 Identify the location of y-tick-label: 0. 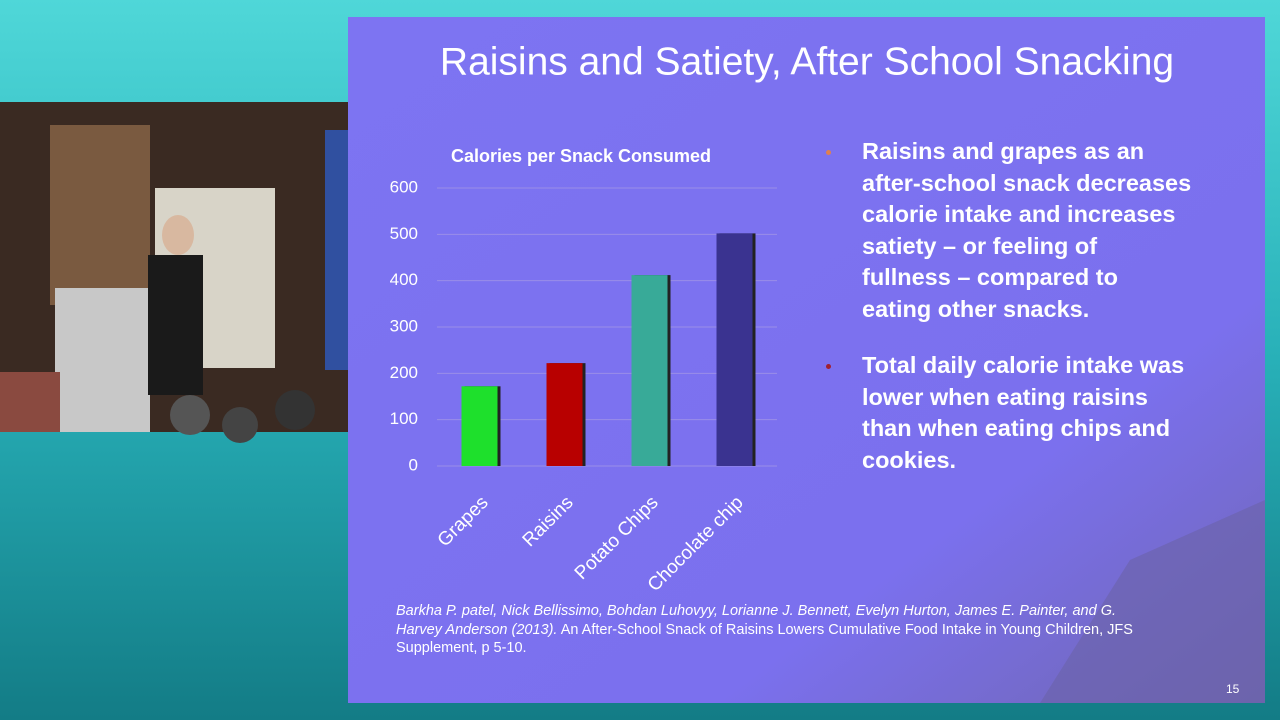
(413, 464).